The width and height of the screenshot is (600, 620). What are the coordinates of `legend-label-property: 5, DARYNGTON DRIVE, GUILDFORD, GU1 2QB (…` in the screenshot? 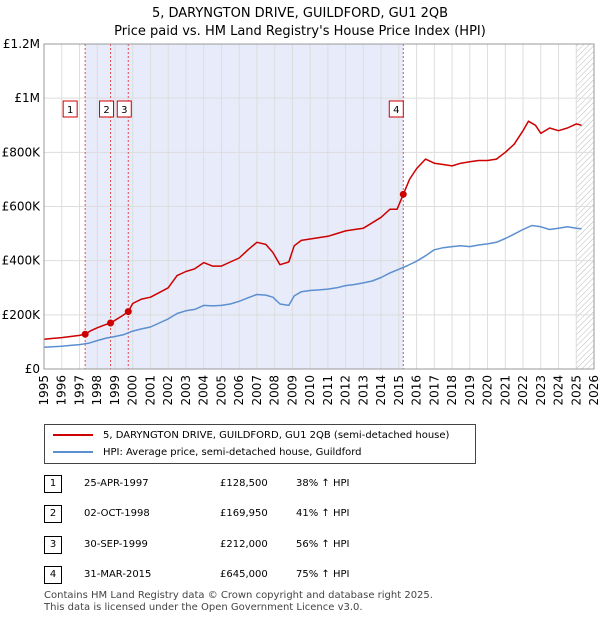 It's located at (276, 435).